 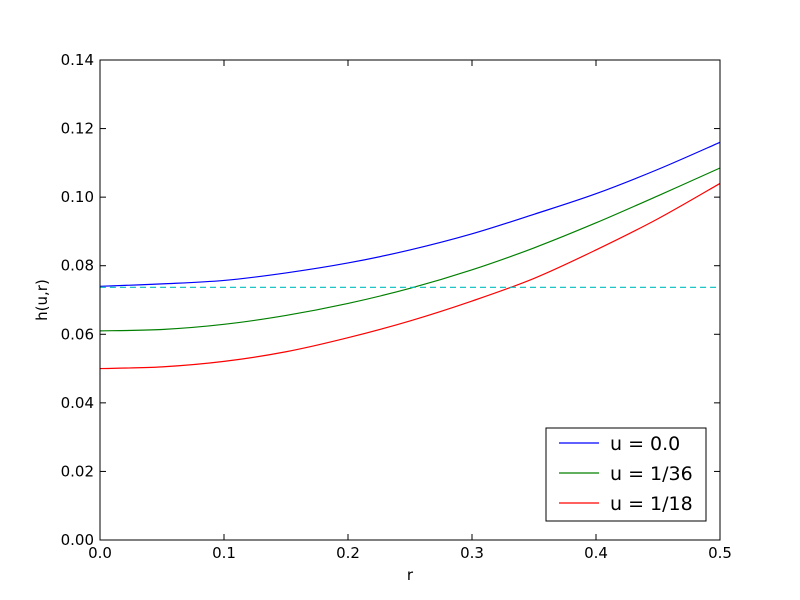 I want to click on x-tick-label-2: 0.2, so click(x=348, y=553).